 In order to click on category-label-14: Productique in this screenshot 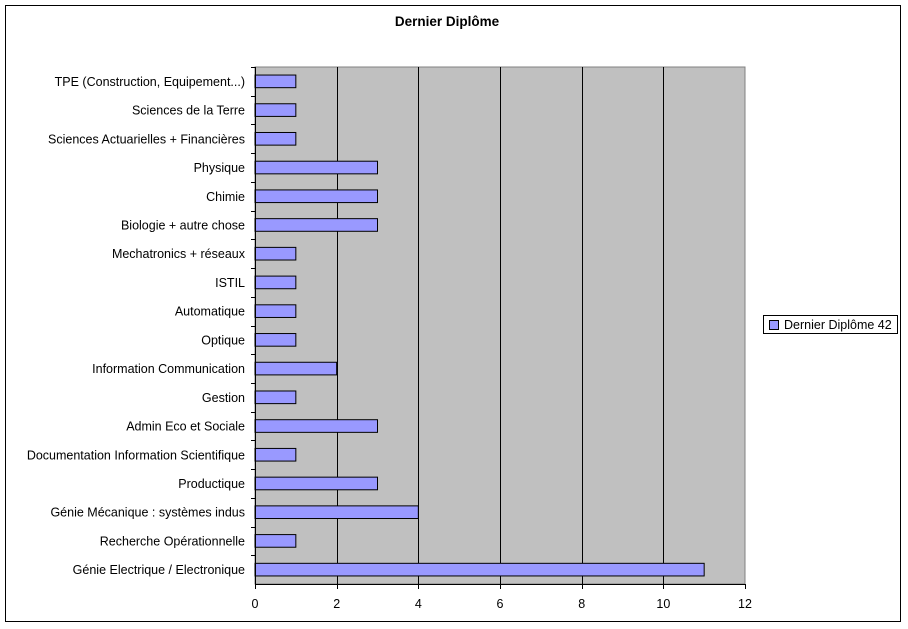, I will do `click(211, 484)`.